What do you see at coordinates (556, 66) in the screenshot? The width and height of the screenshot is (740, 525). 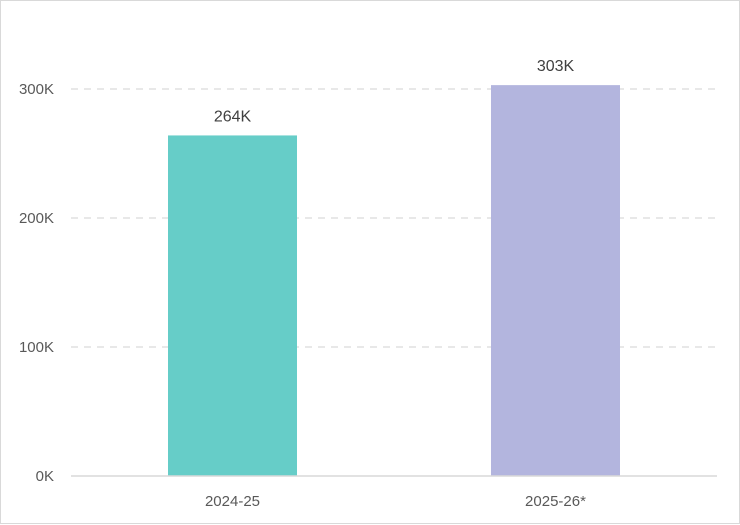 I see `data-label: 303K` at bounding box center [556, 66].